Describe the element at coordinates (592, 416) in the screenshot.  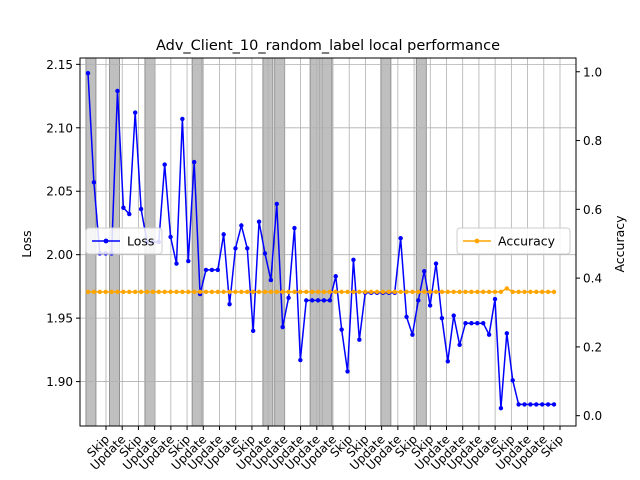
I see `y2-tick-label: 0.0` at that location.